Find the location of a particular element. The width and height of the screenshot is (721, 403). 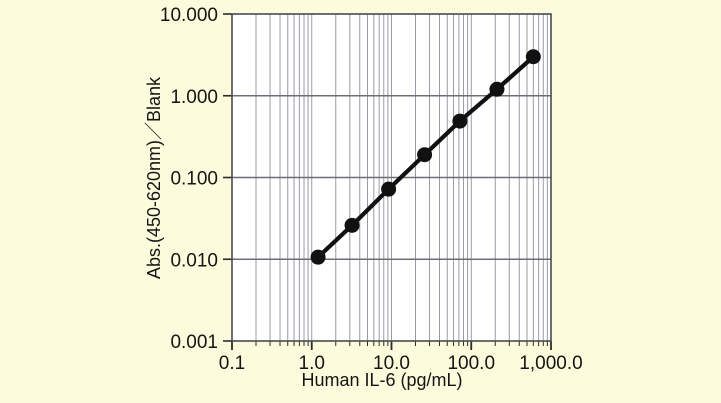

x-tick-label: 1,000.0 is located at coordinates (550, 363).